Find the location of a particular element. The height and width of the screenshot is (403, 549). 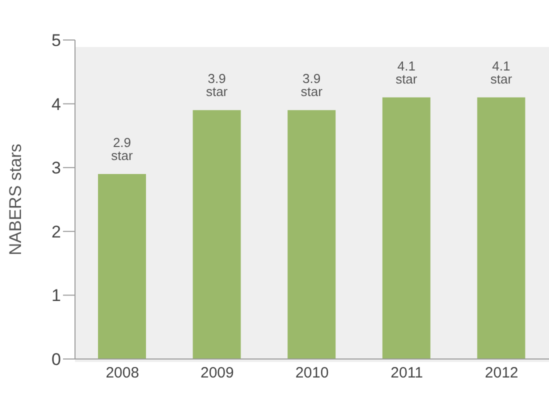

y-tick-label: 5 is located at coordinates (56, 40).